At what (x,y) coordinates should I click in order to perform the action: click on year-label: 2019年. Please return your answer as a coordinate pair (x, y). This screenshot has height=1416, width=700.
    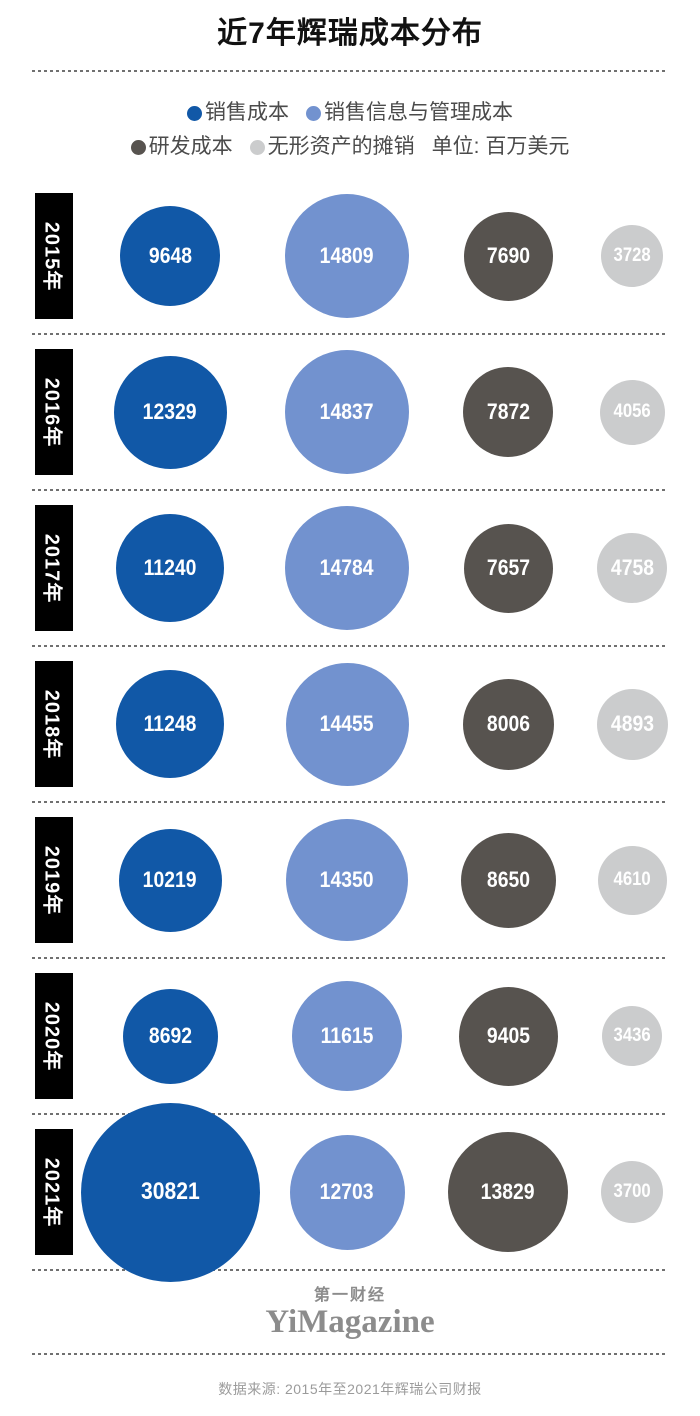
    Looking at the image, I should click on (54, 880).